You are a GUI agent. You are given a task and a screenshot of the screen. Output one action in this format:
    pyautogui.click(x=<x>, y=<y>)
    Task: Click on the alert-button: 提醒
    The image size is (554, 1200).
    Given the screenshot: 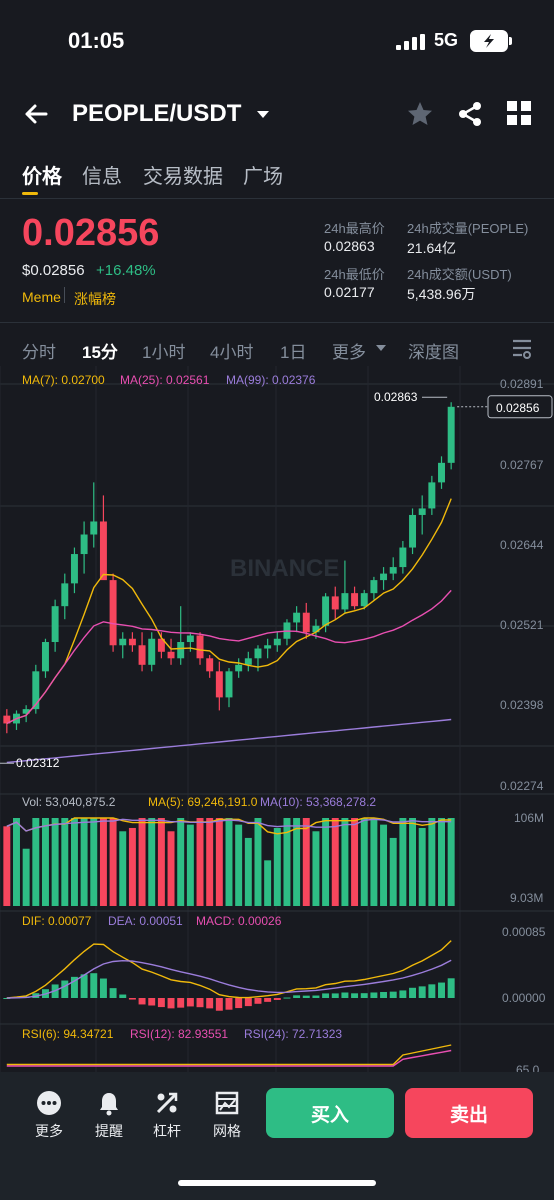 What is the action you would take?
    pyautogui.click(x=109, y=1115)
    